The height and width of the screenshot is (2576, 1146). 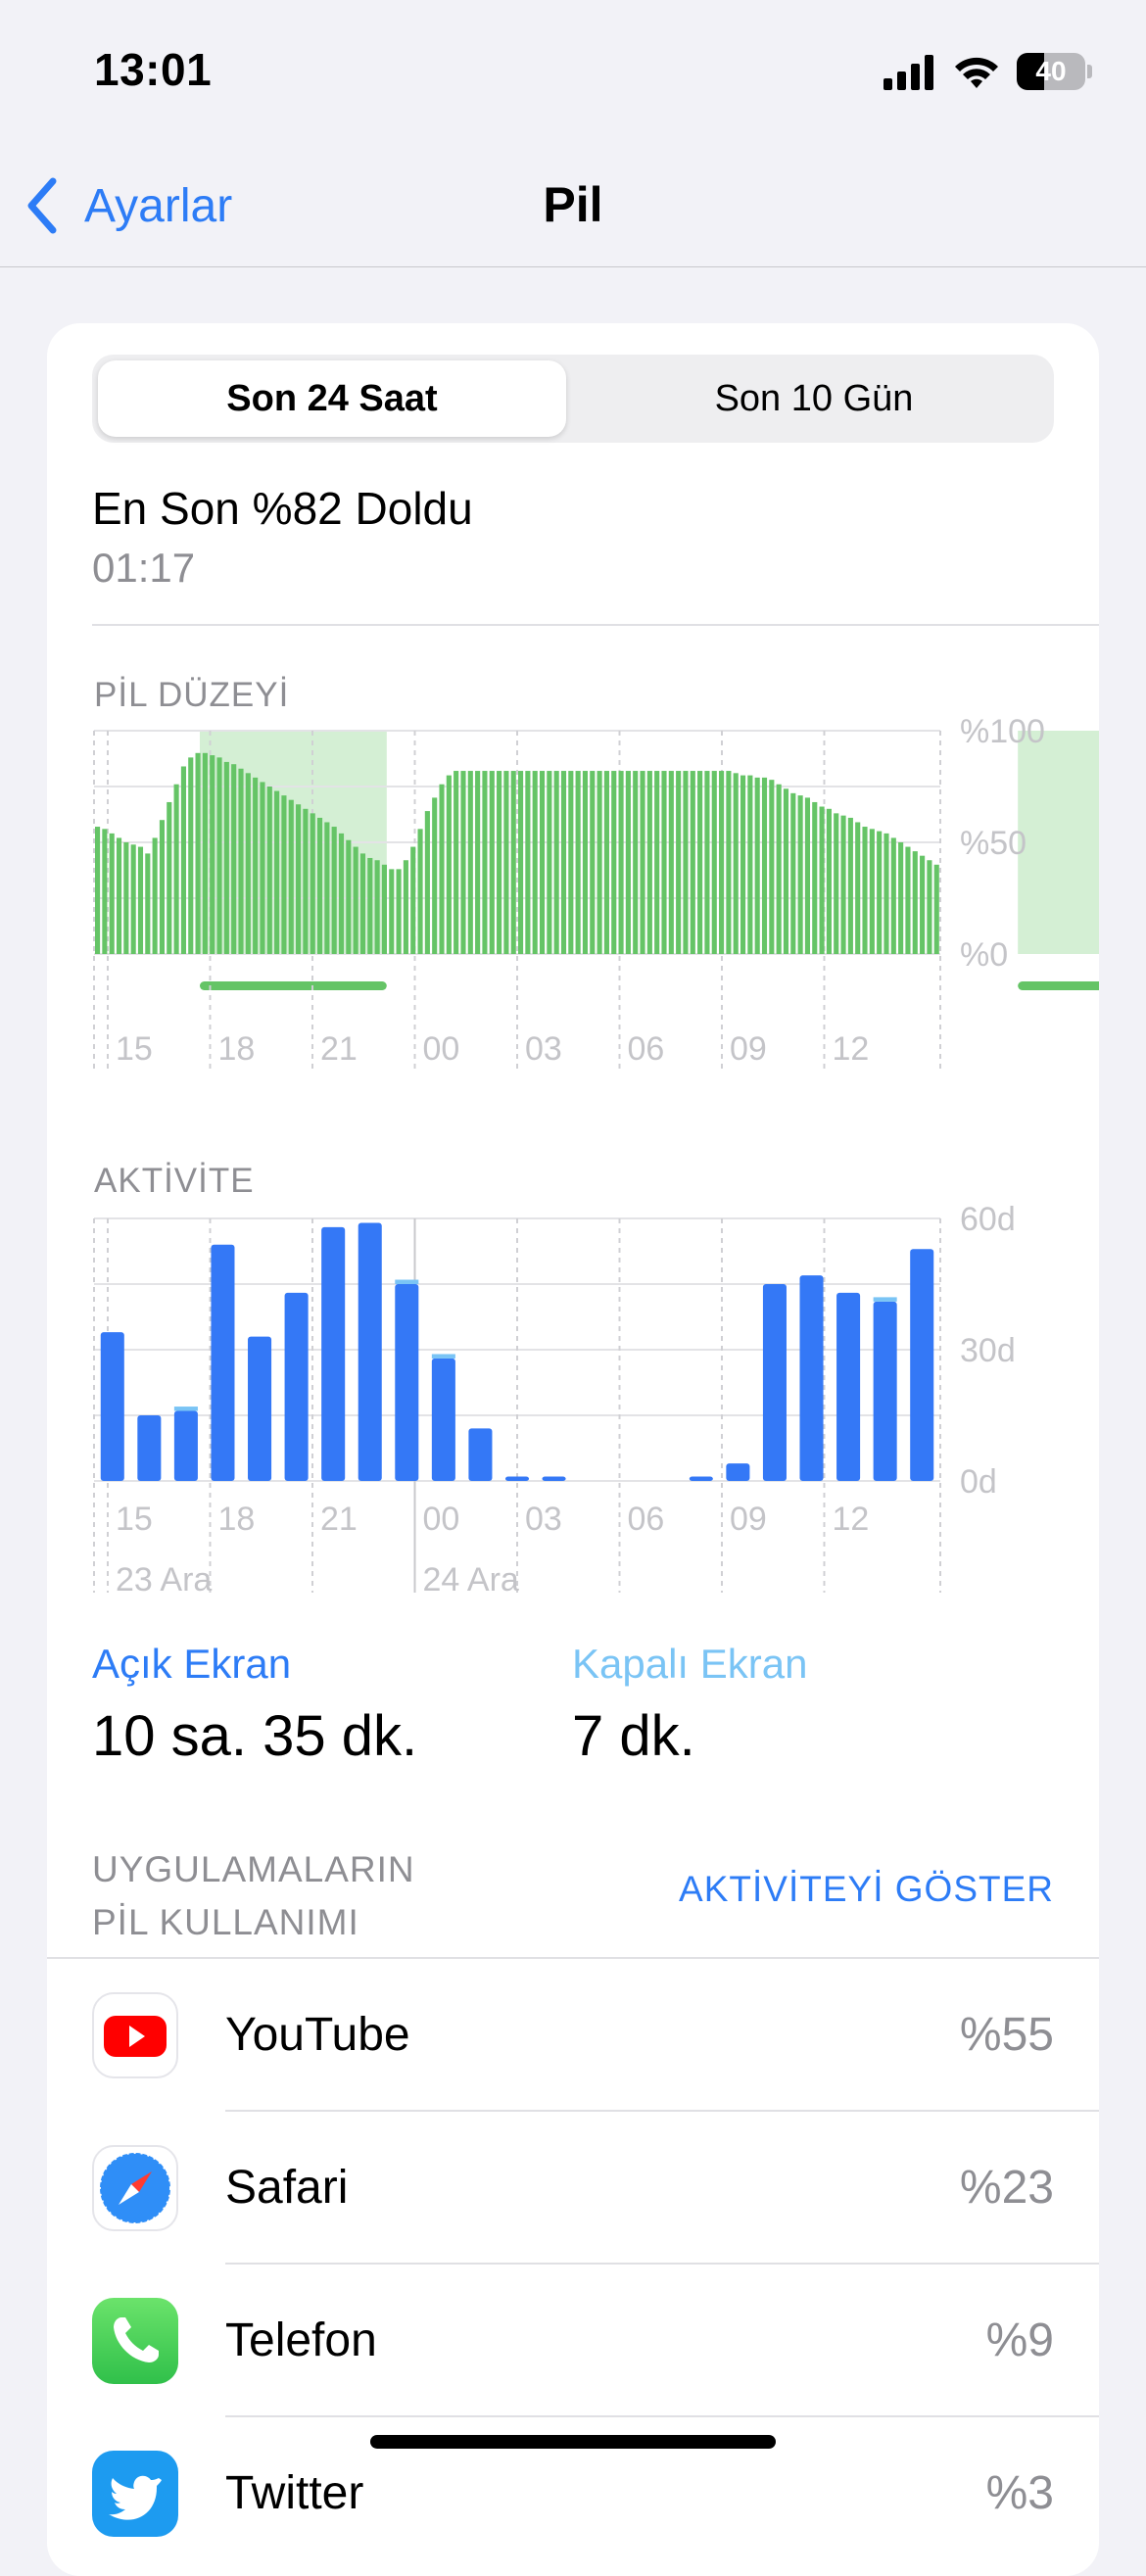 I want to click on screen-off-value: 7 dk., so click(x=633, y=1736).